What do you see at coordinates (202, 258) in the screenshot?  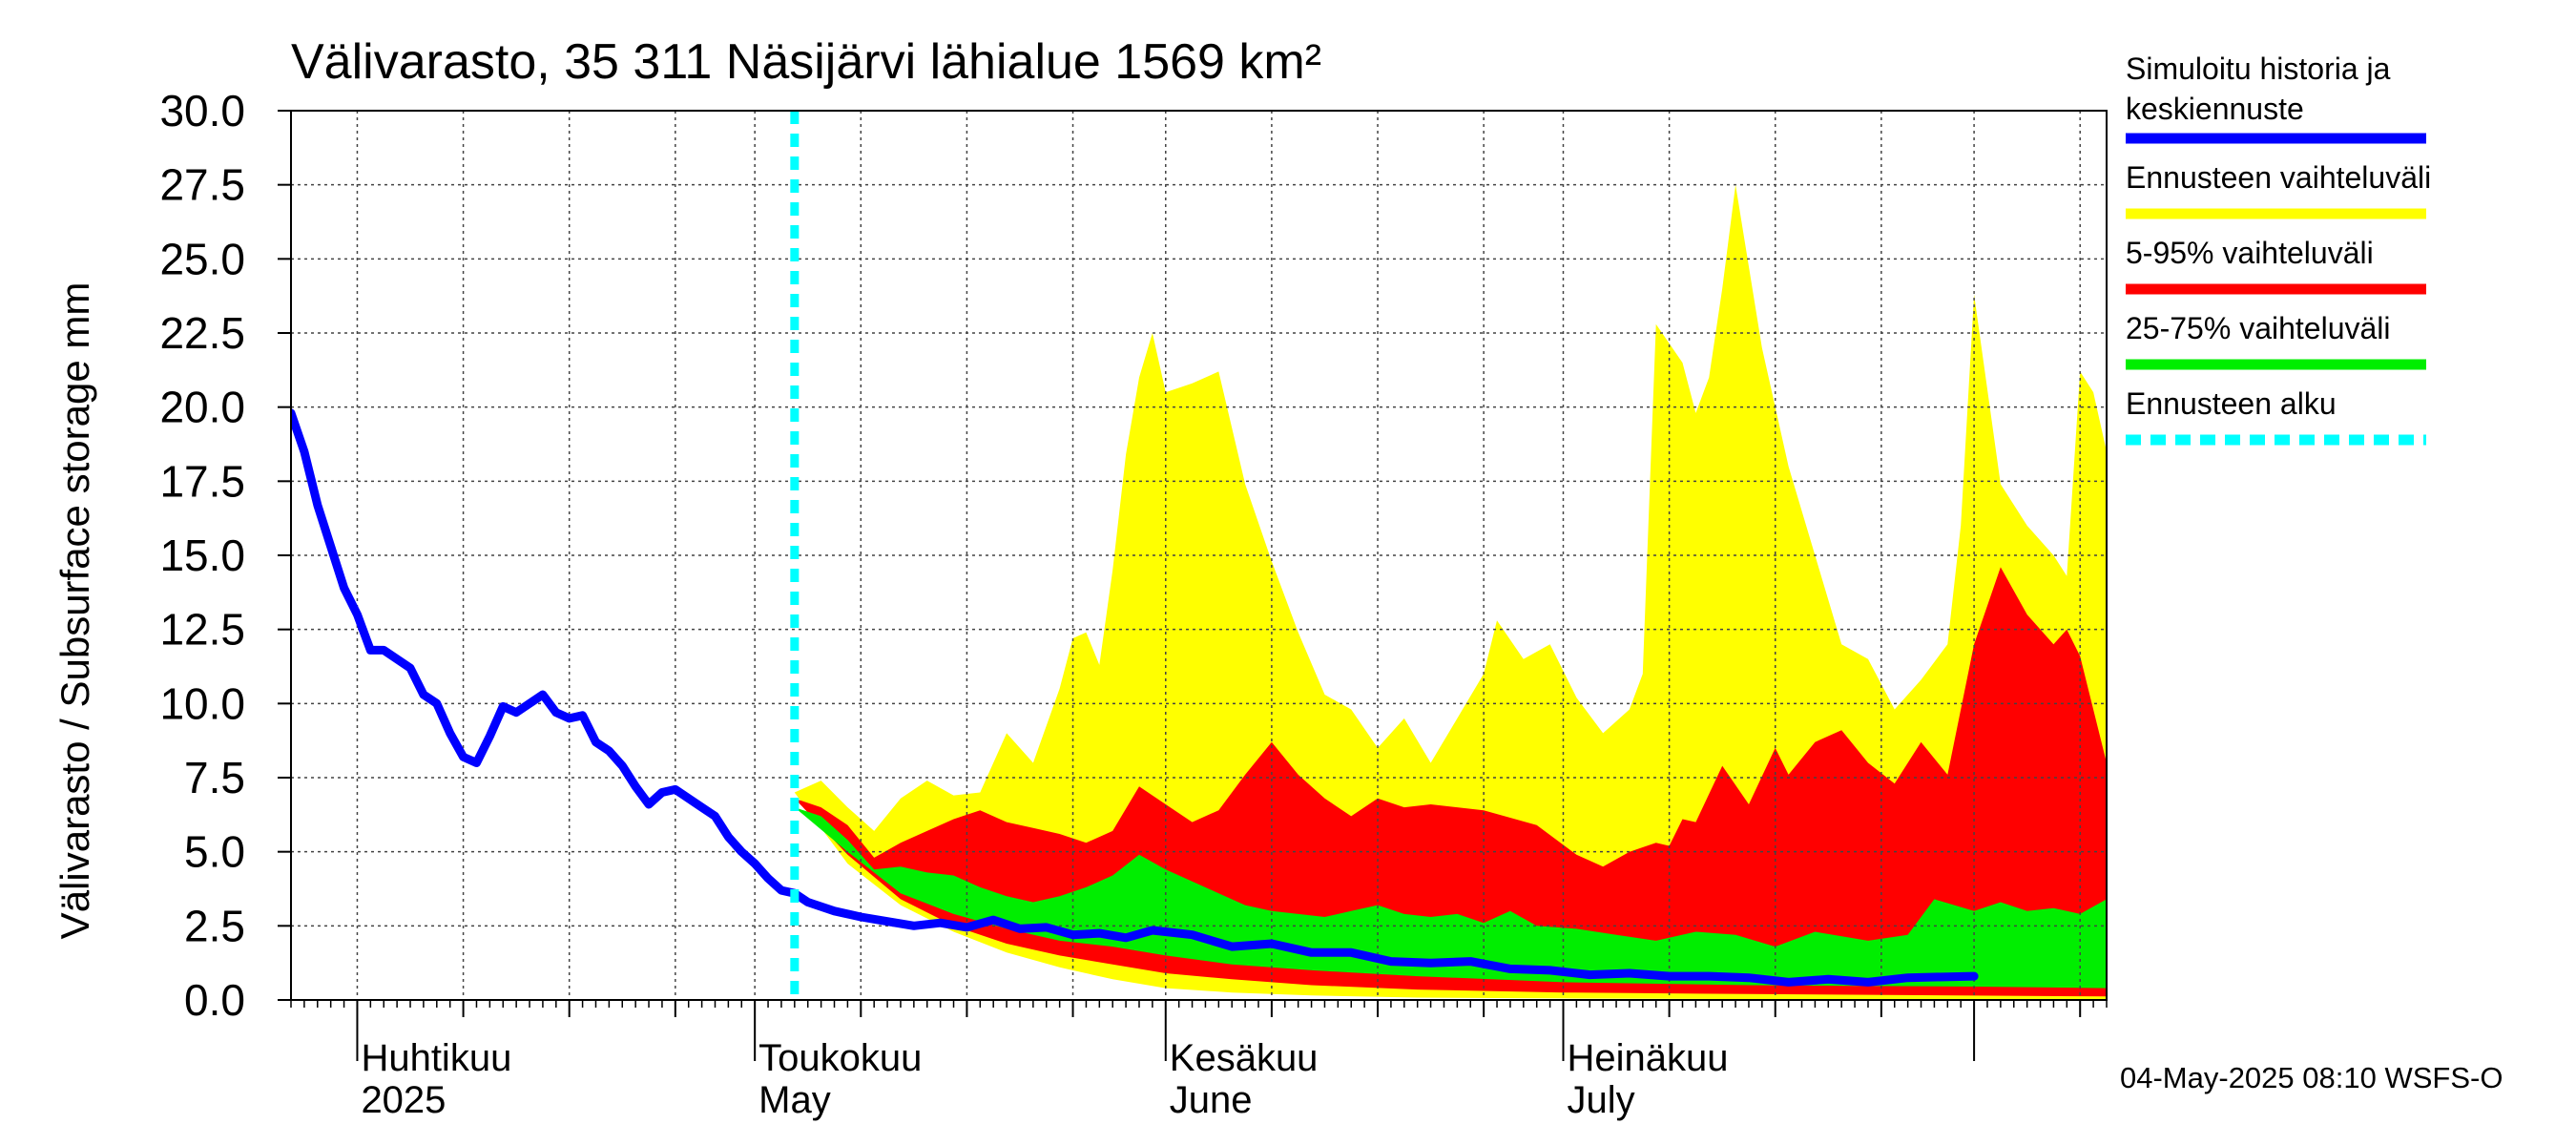 I see `y-tick-label: 25.0` at bounding box center [202, 258].